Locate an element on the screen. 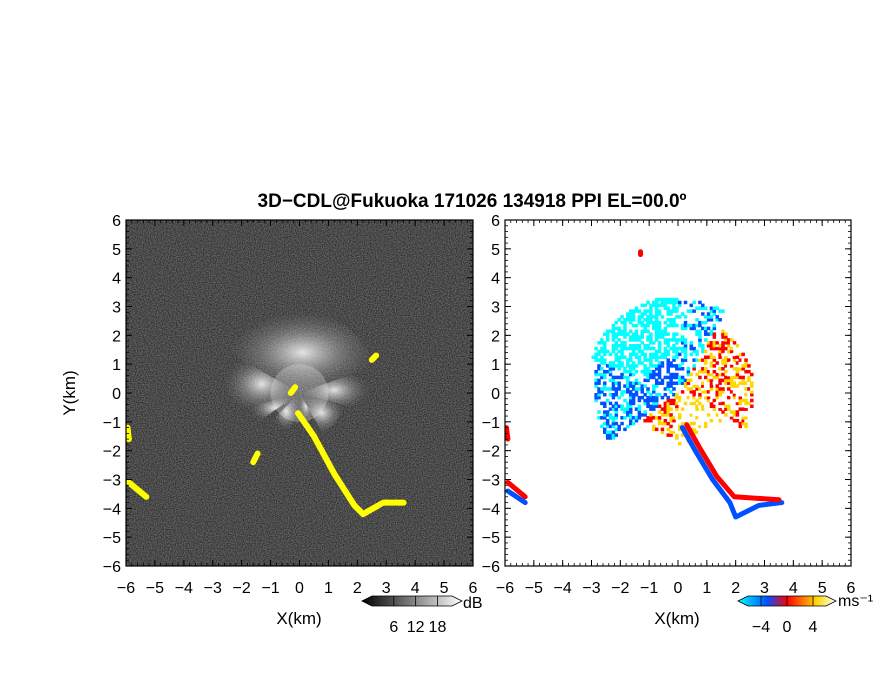 The image size is (880, 680). velocity-xtick-label: −2 is located at coordinates (620, 588).